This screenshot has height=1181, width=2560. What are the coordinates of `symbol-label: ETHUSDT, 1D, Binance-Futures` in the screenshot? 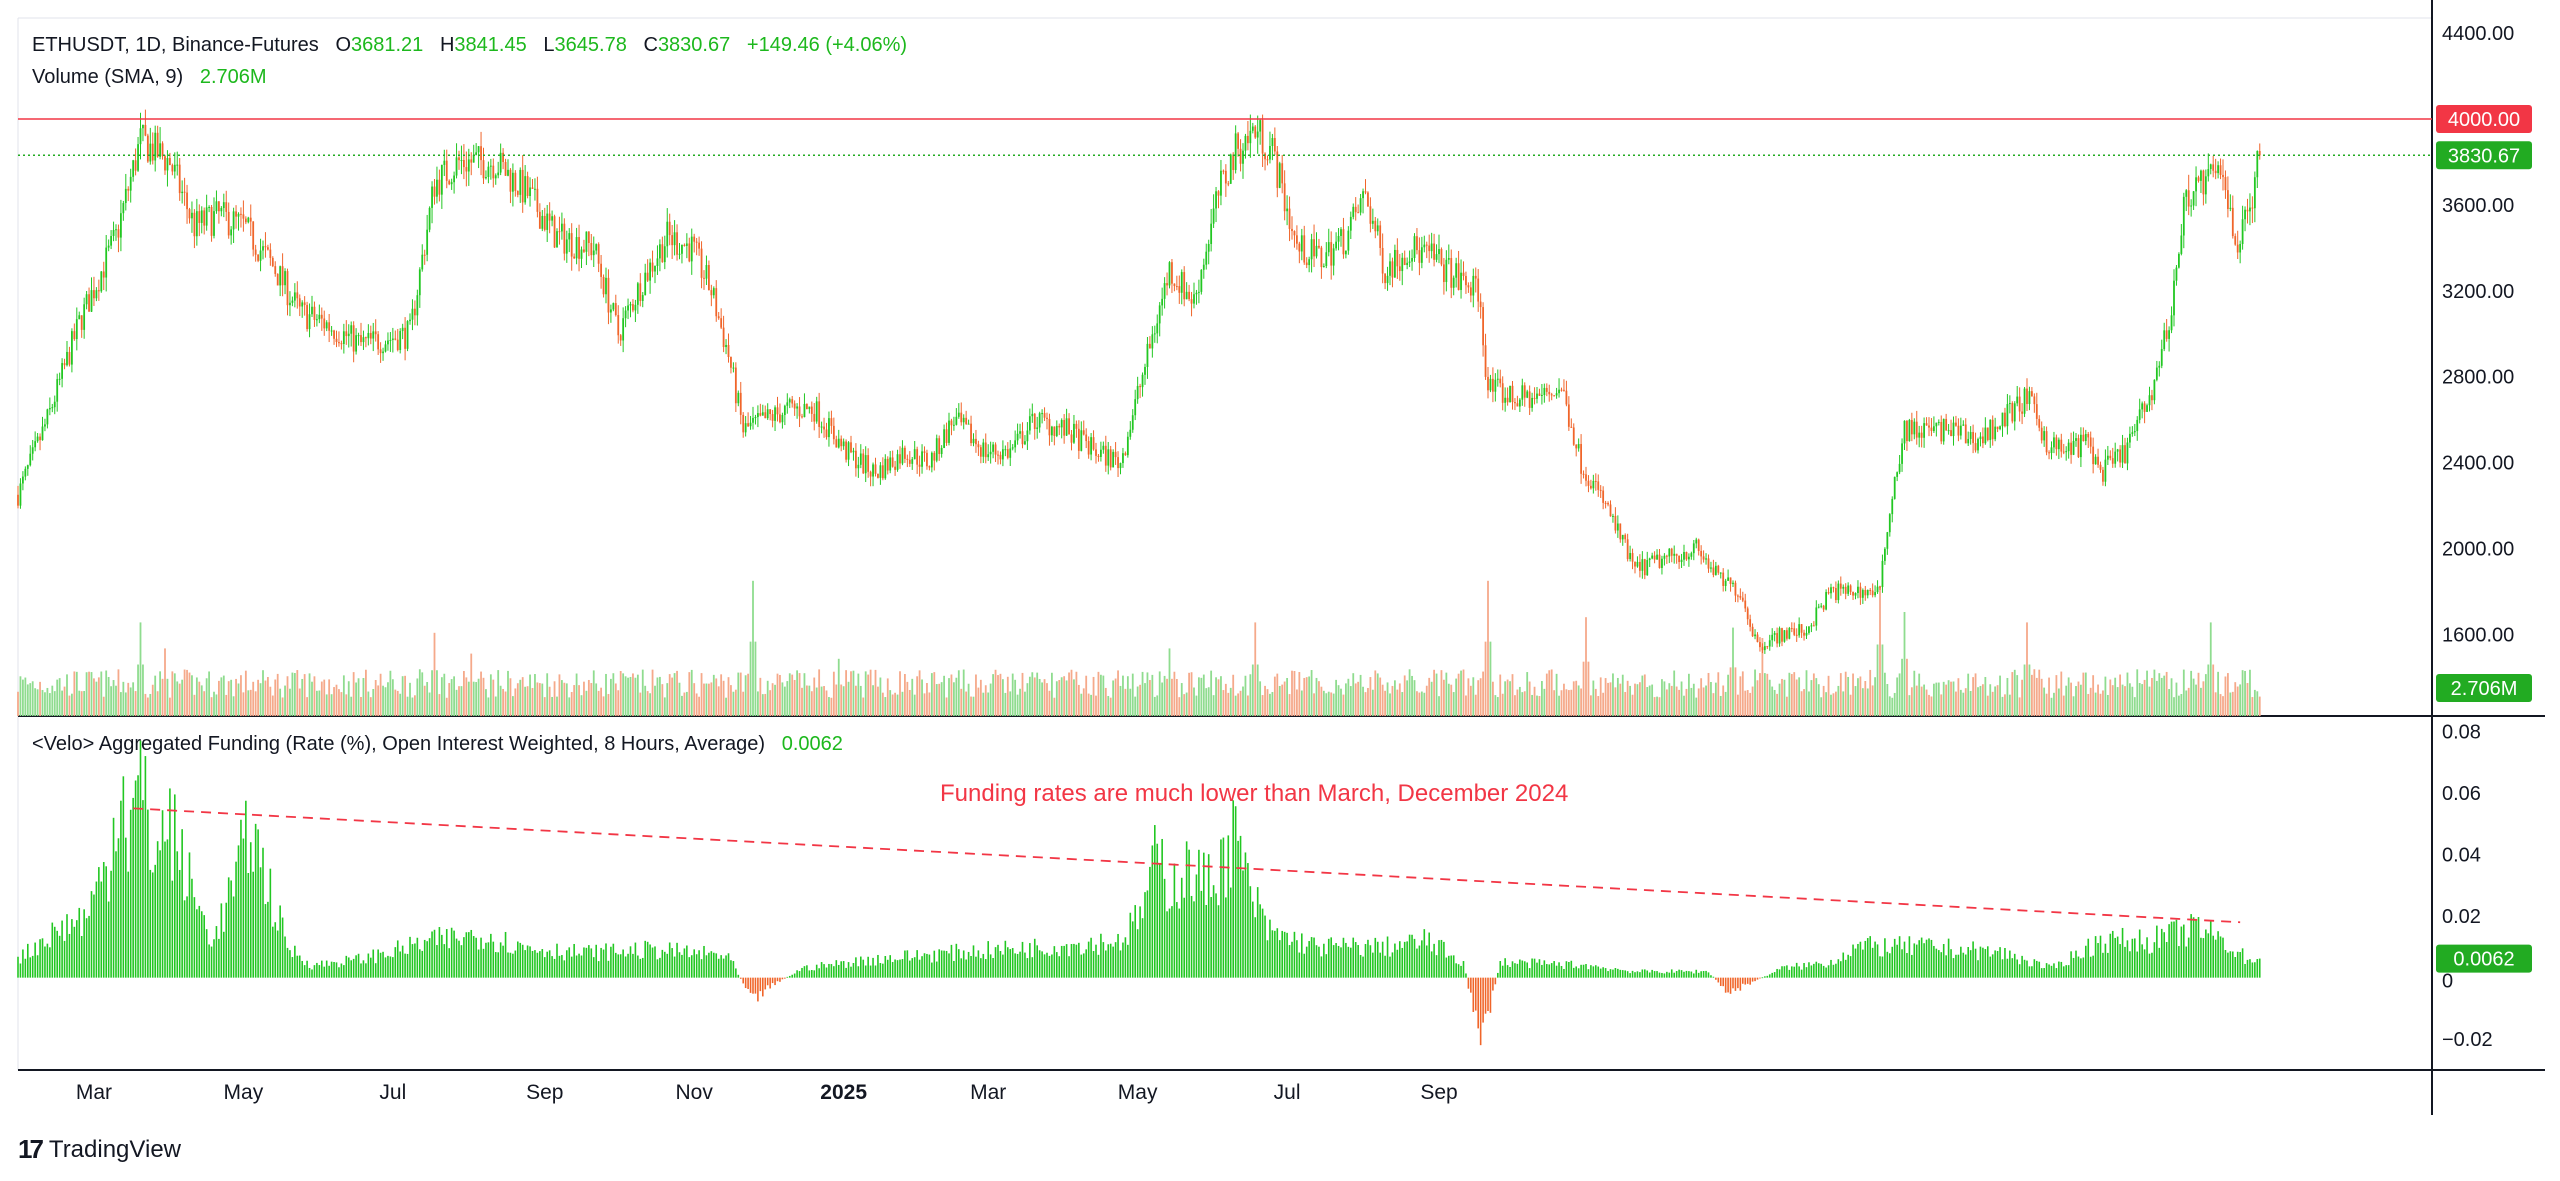 It's located at (175, 45).